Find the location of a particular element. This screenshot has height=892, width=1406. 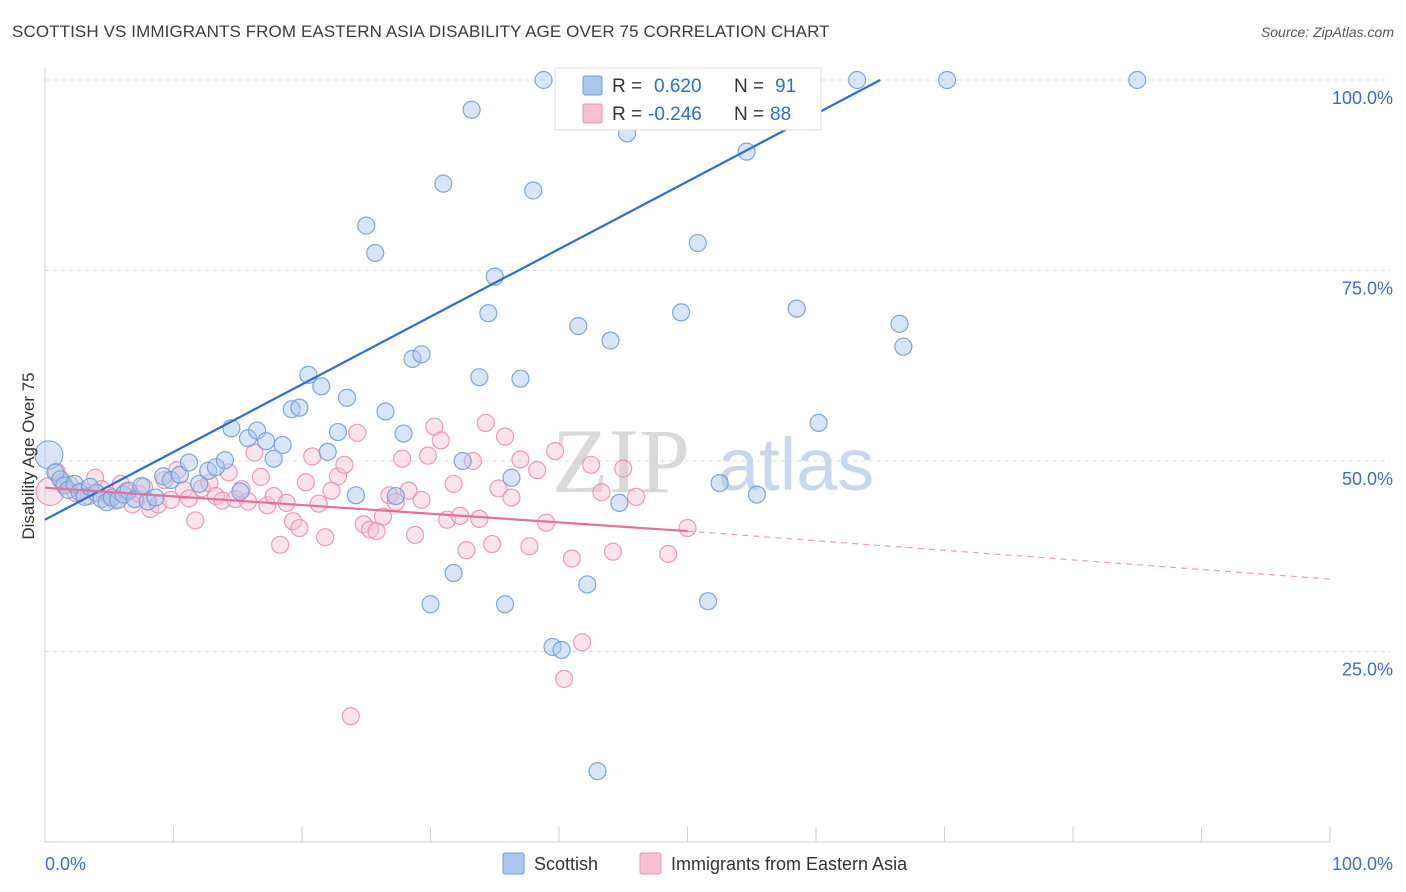

y-tick-labels: 25.0% 50.0% 75.0% 100.0% is located at coordinates (1362, 384).